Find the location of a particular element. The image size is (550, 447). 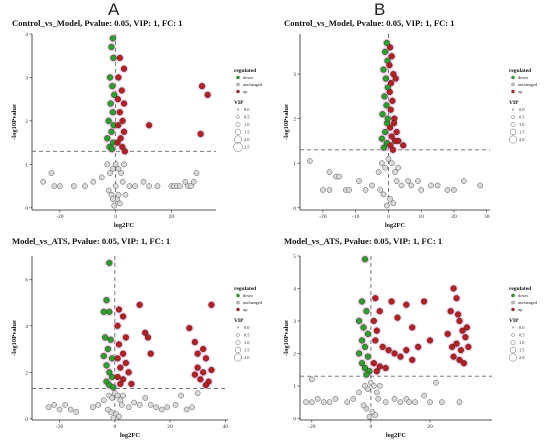

x-tick-label: 10 is located at coordinates (421, 217).